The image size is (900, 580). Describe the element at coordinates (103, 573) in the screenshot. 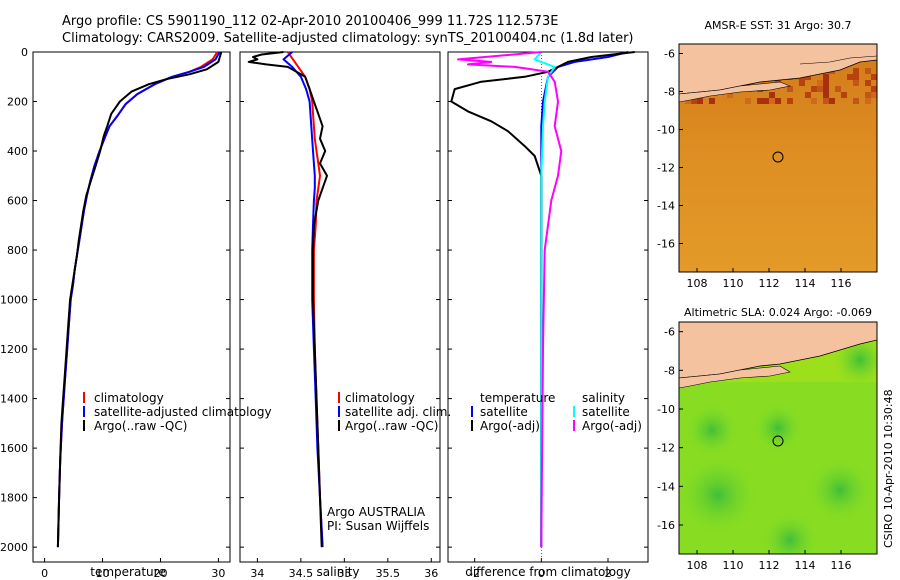

I see `temperature-x-tick-label: 10` at that location.